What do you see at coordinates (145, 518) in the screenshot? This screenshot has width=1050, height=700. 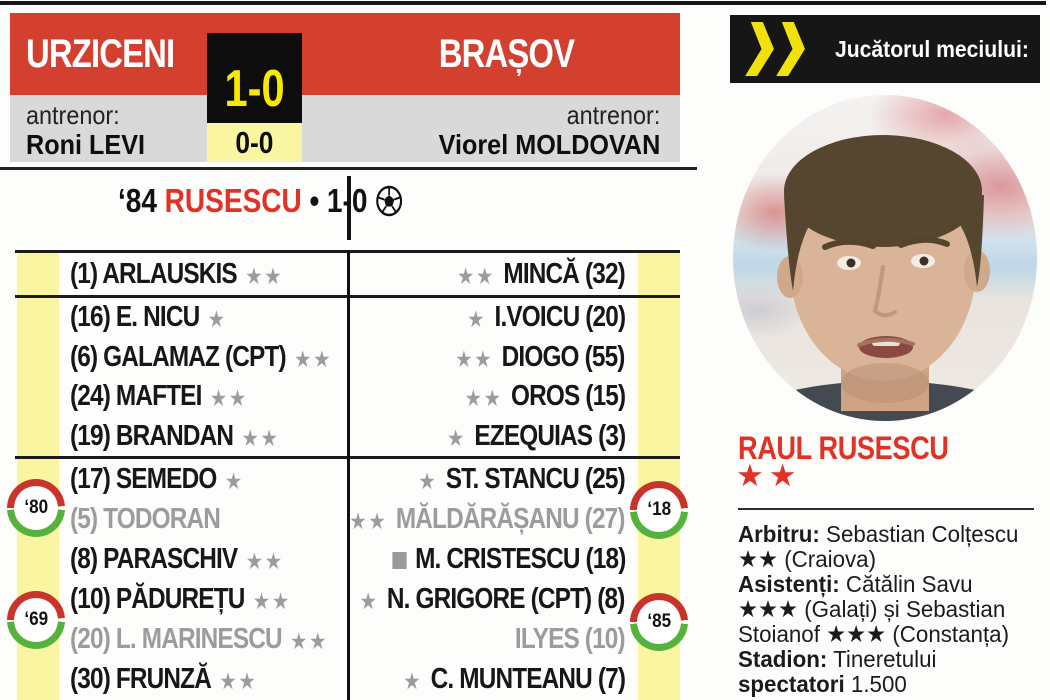 I see `player-name: (5) TODORAN` at bounding box center [145, 518].